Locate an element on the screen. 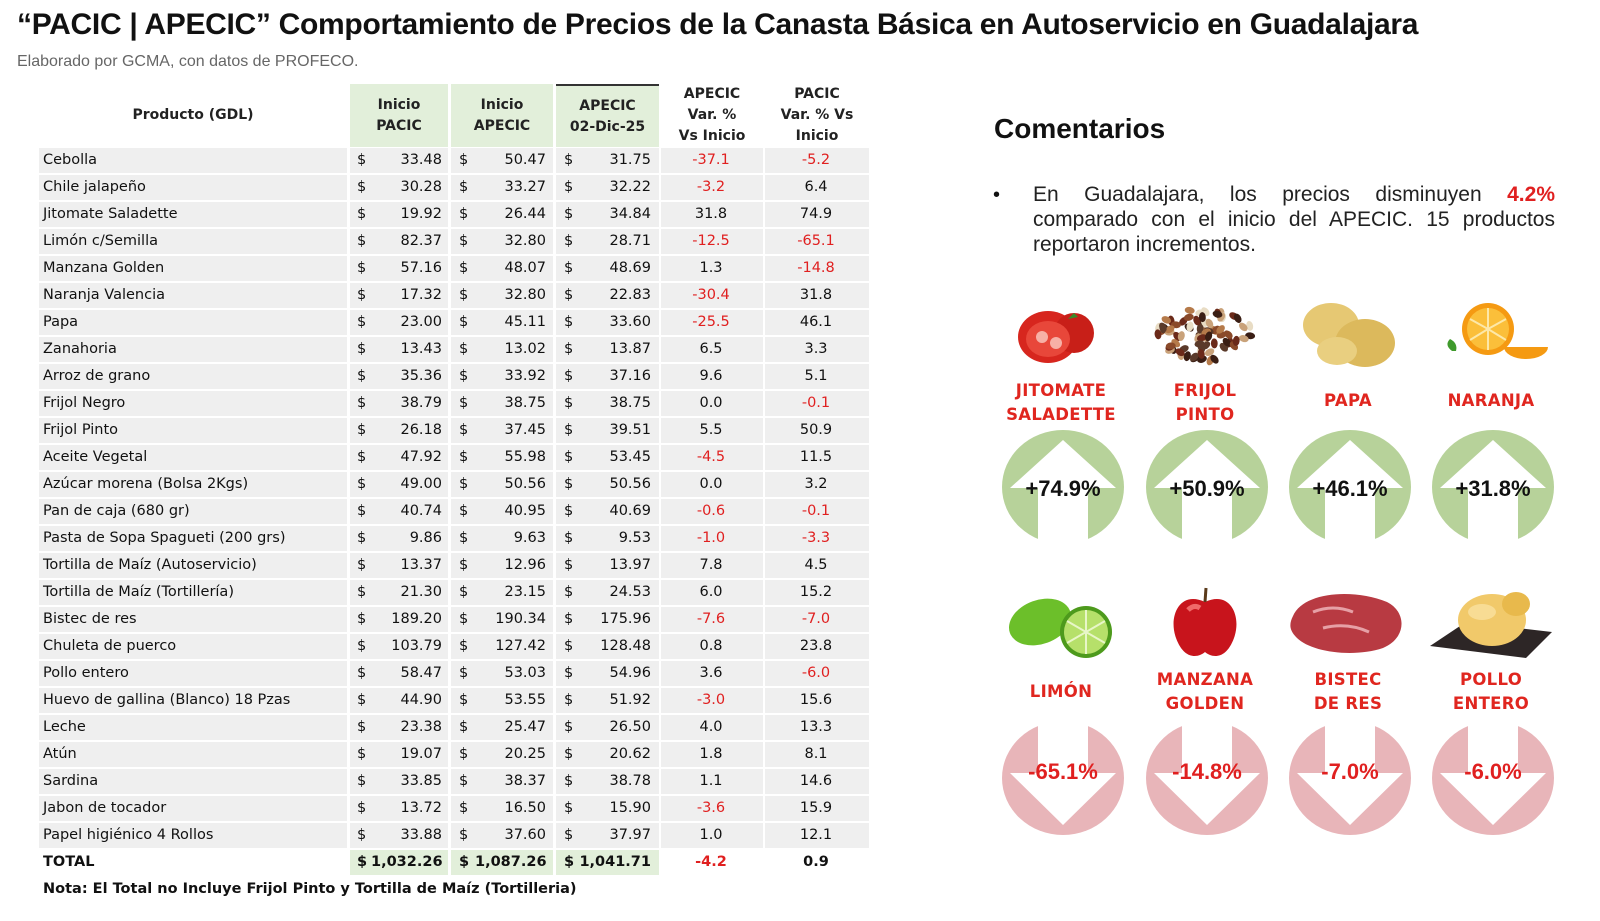 This screenshot has height=921, width=1600. apecic-var-value: -30.4 is located at coordinates (711, 295).